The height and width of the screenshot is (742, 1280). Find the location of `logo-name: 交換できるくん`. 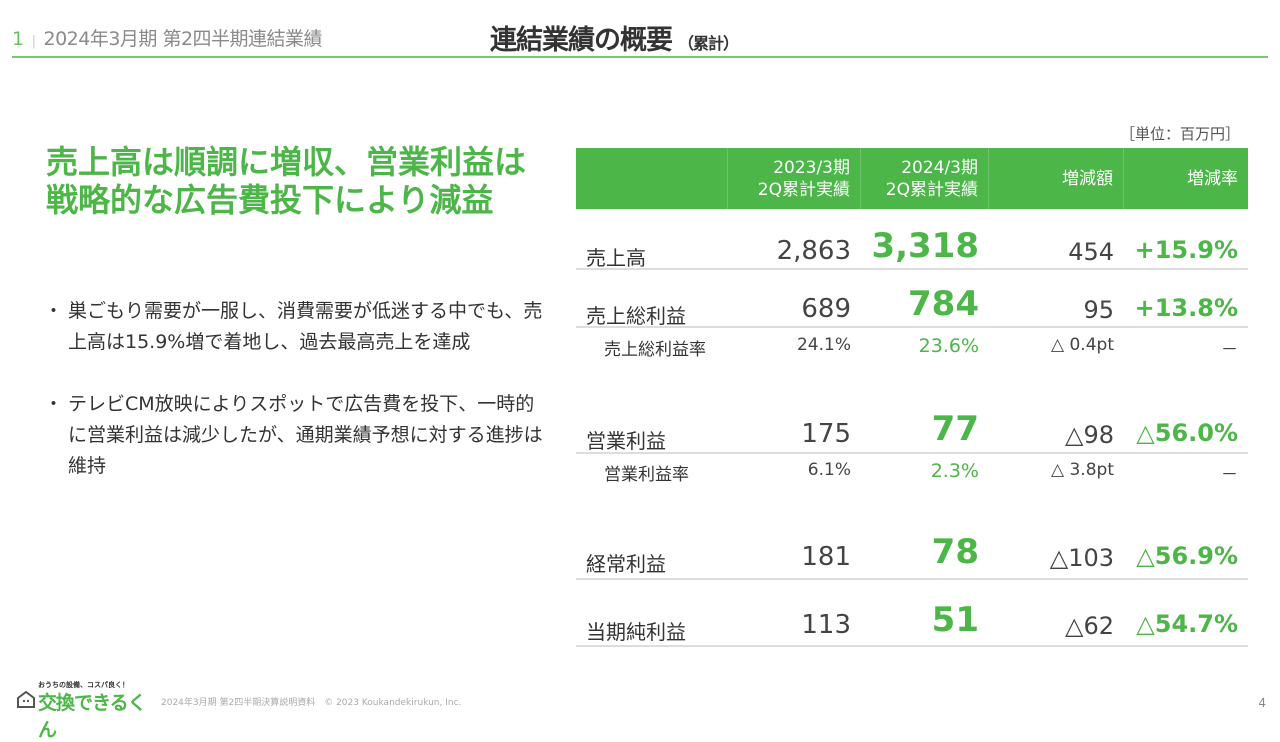

logo-name: 交換できるくん is located at coordinates (92, 716).